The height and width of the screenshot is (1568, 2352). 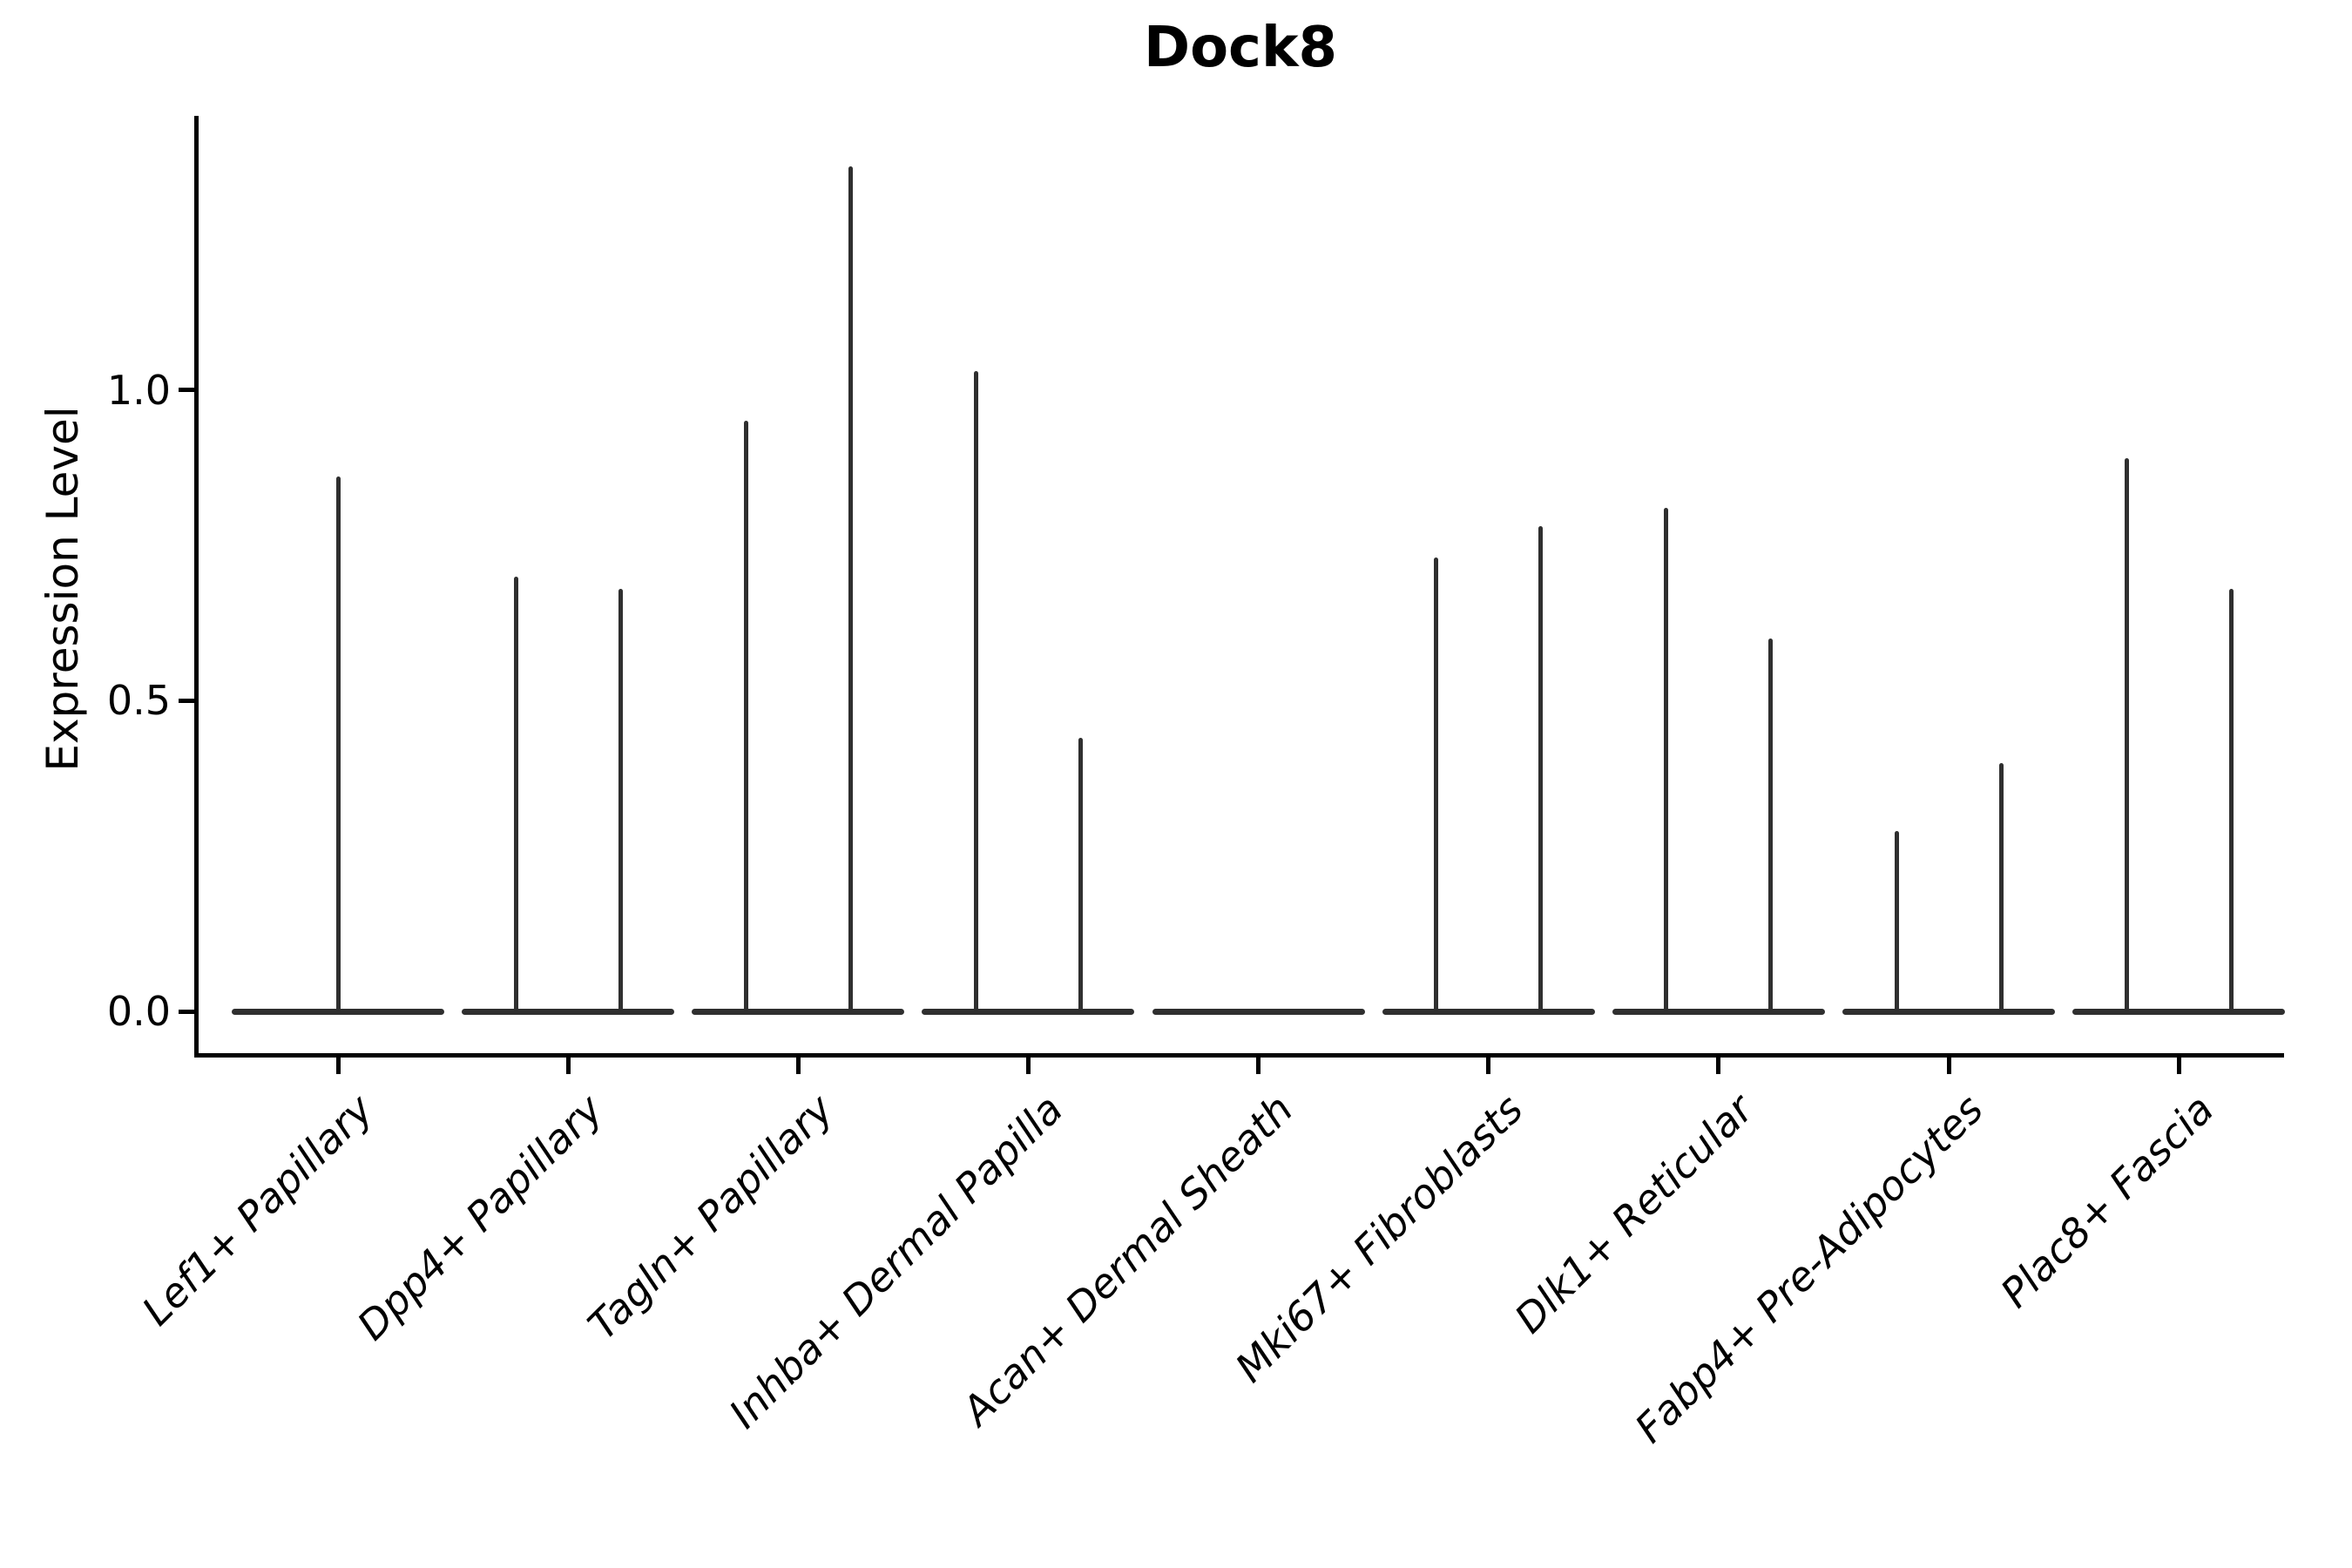 What do you see at coordinates (1634, 1213) in the screenshot?
I see `x-tick-label: Dlk1+ Reticular` at bounding box center [1634, 1213].